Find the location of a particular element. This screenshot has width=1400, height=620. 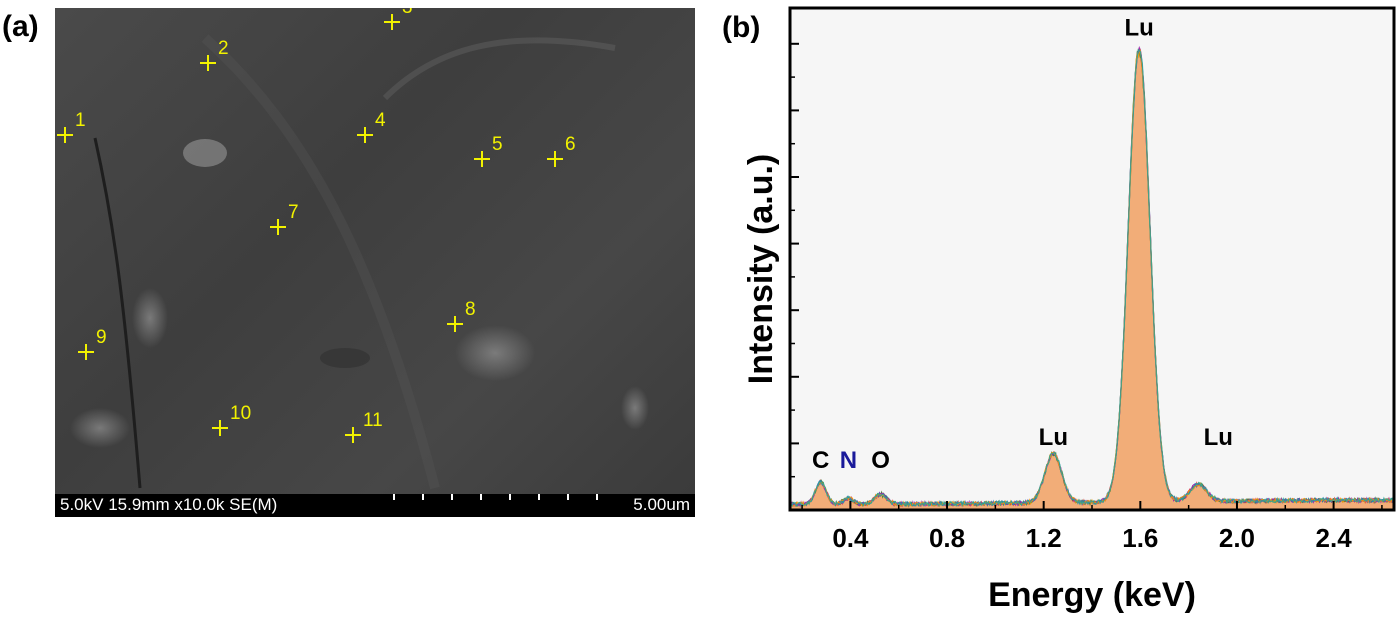

sem-parameters: 5.0kV 15.9mm x10.0k SE(M) is located at coordinates (169, 504).